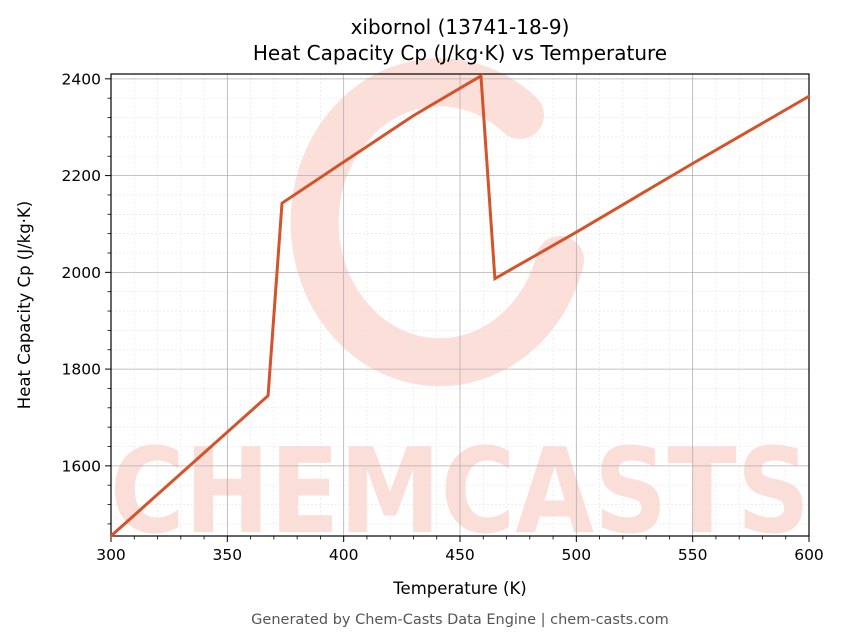  Describe the element at coordinates (809, 555) in the screenshot. I see `x-tick-label: 600` at that location.